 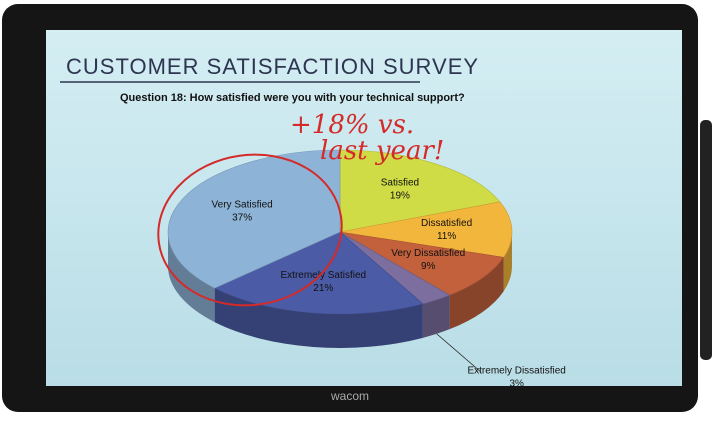 I want to click on slice-value: 11%, so click(x=446, y=236).